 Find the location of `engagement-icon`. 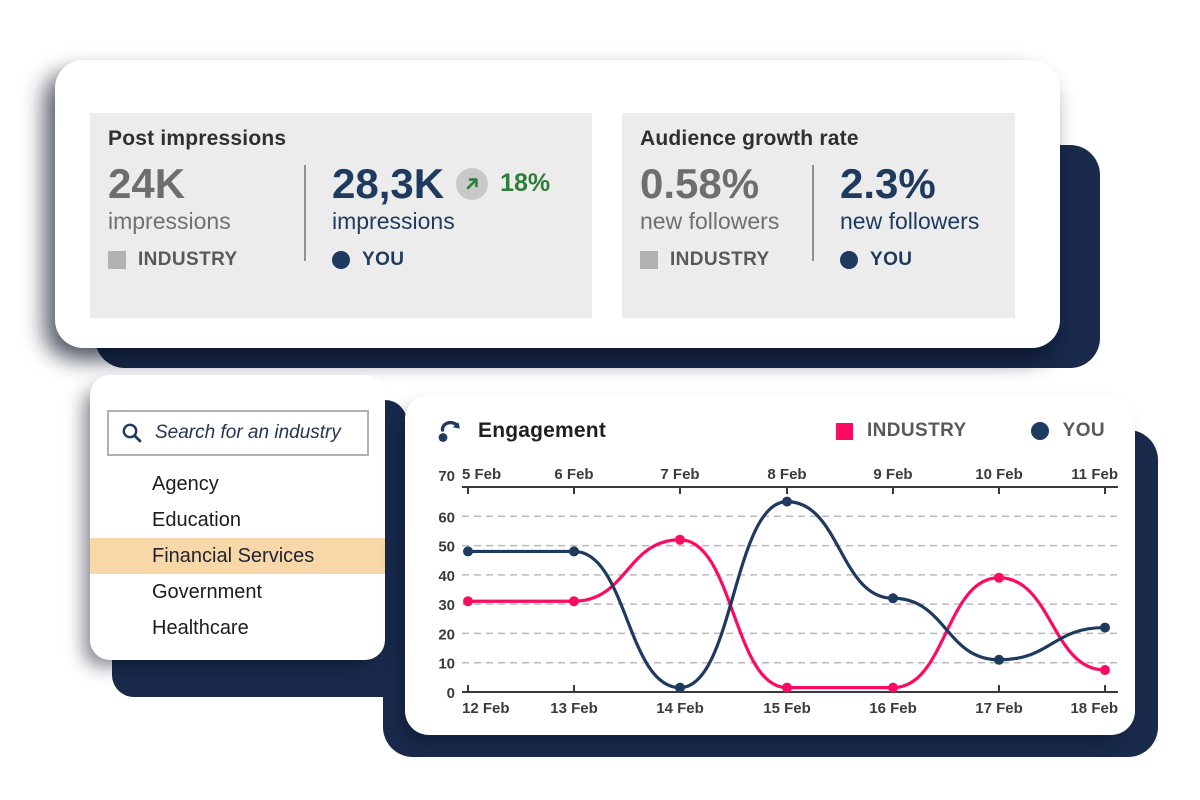

engagement-icon is located at coordinates (451, 431).